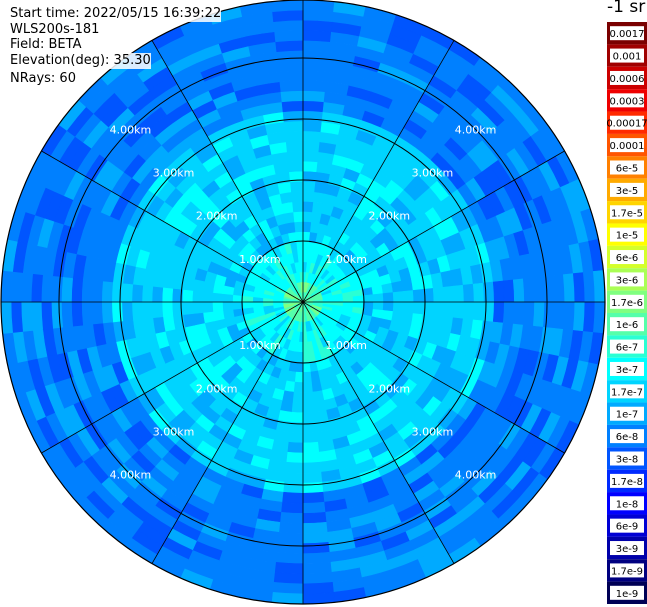 The image size is (647, 607). What do you see at coordinates (217, 388) in the screenshot?
I see `range-ring-label: 2.00km` at bounding box center [217, 388].